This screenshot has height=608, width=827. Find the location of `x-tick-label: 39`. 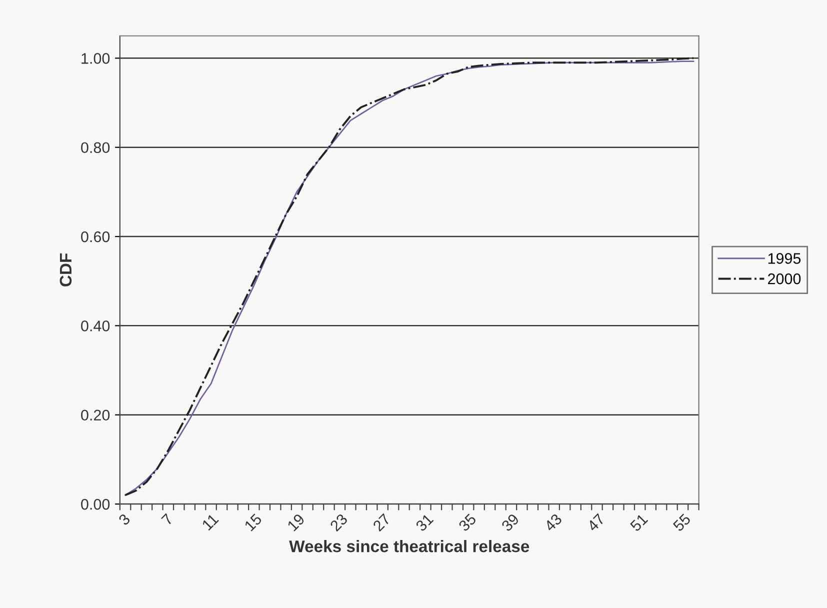

x-tick-label: 39 is located at coordinates (510, 522).